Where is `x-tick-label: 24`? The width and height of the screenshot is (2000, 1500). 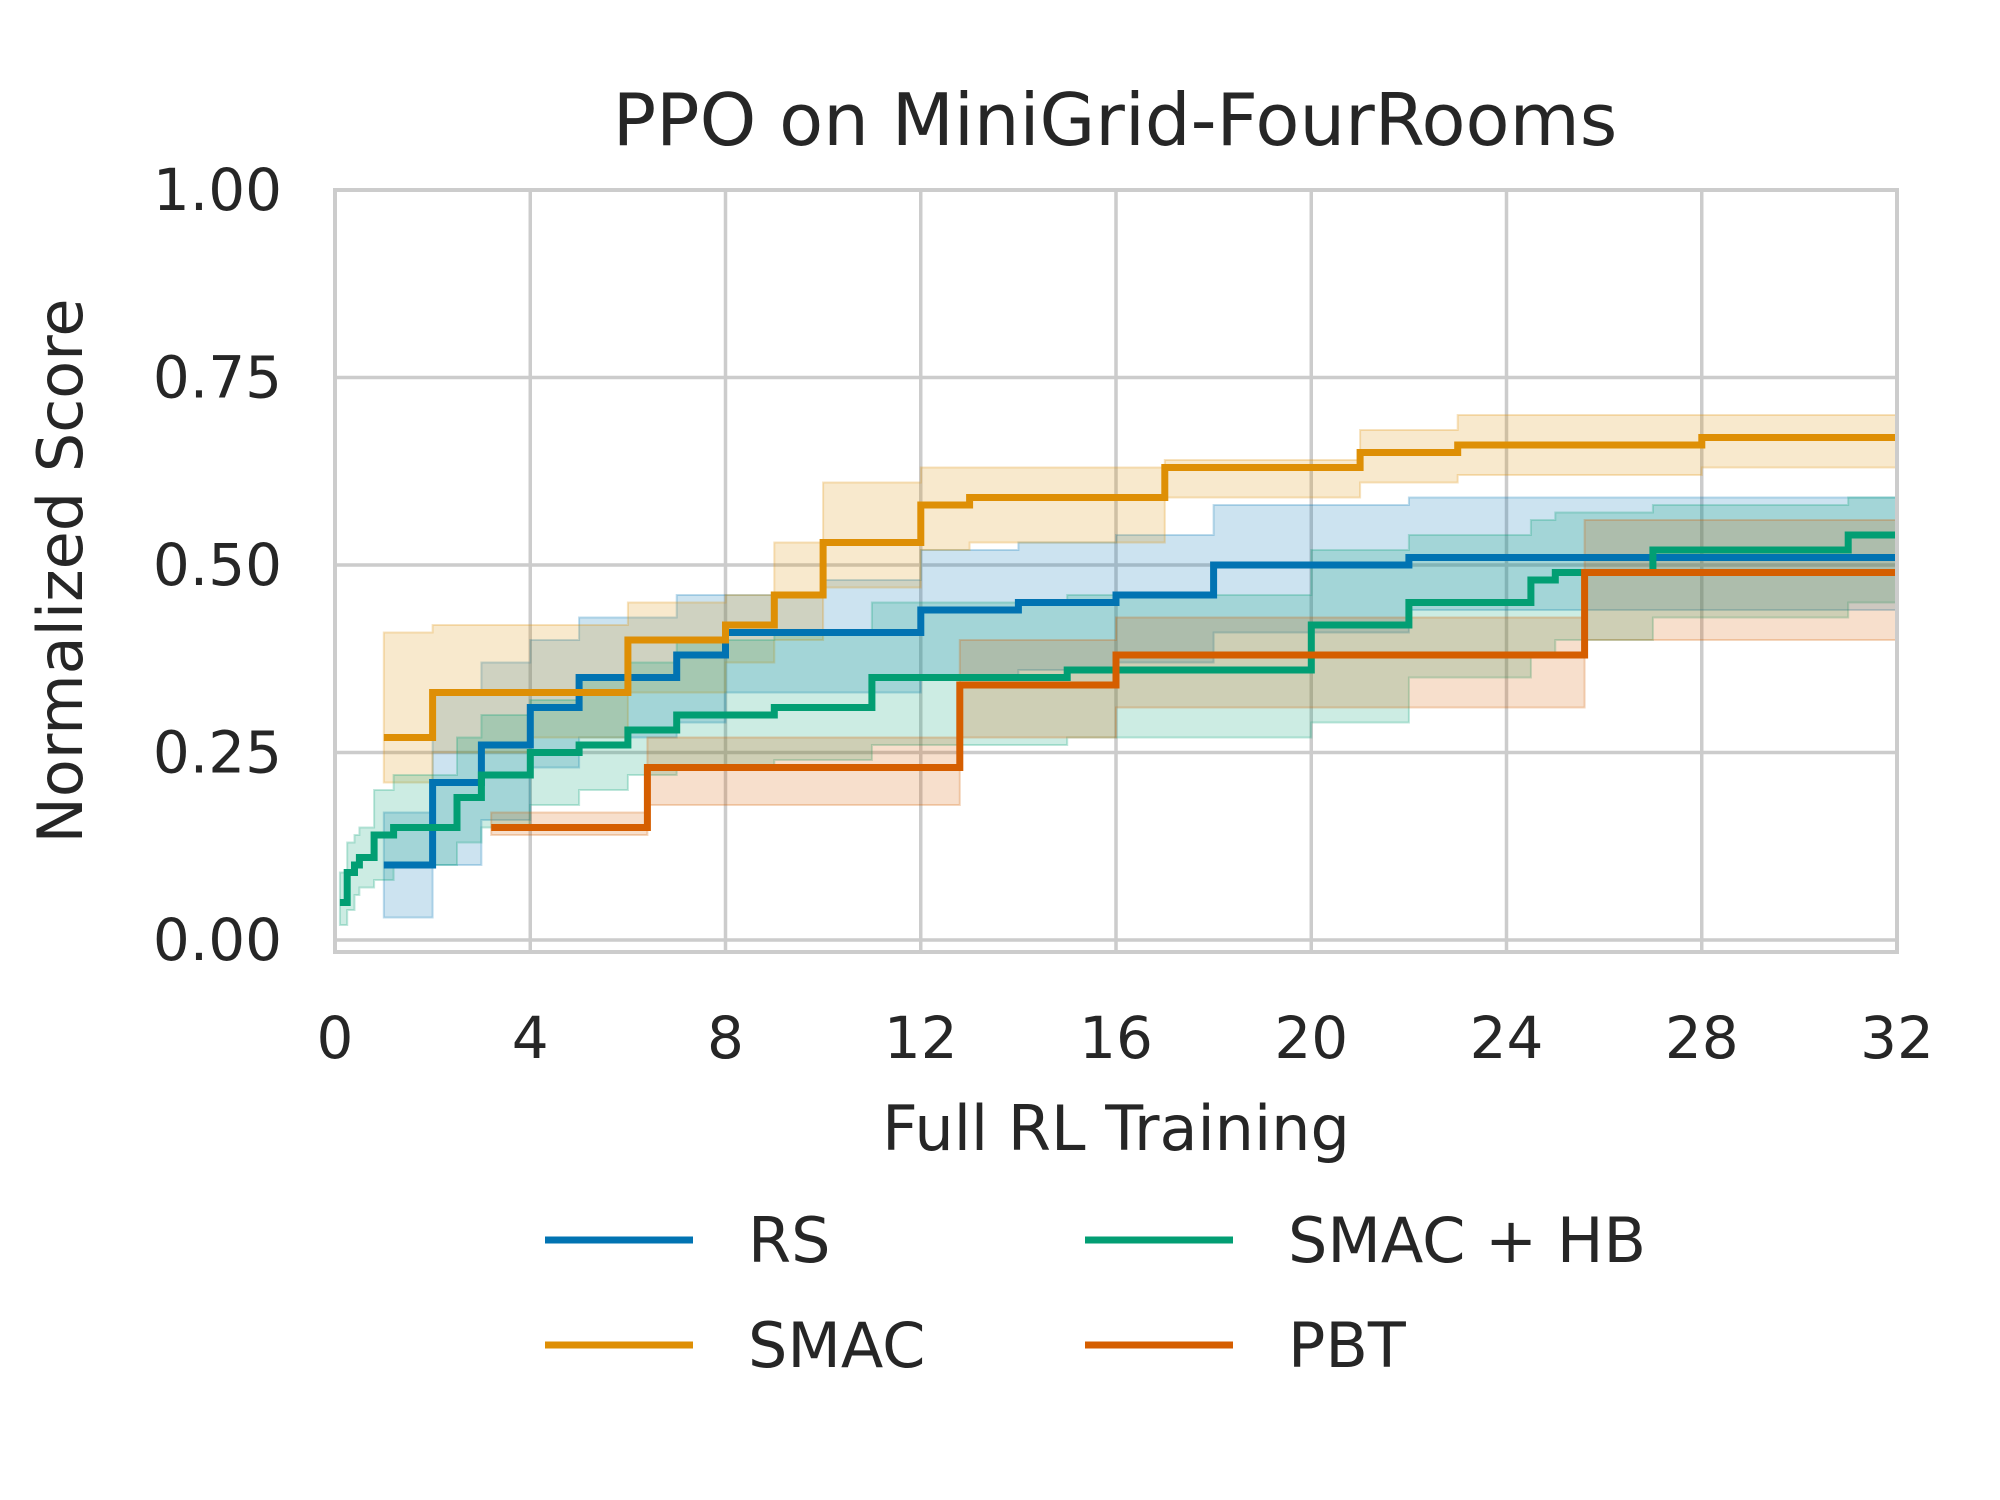 x-tick-label: 24 is located at coordinates (1507, 1038).